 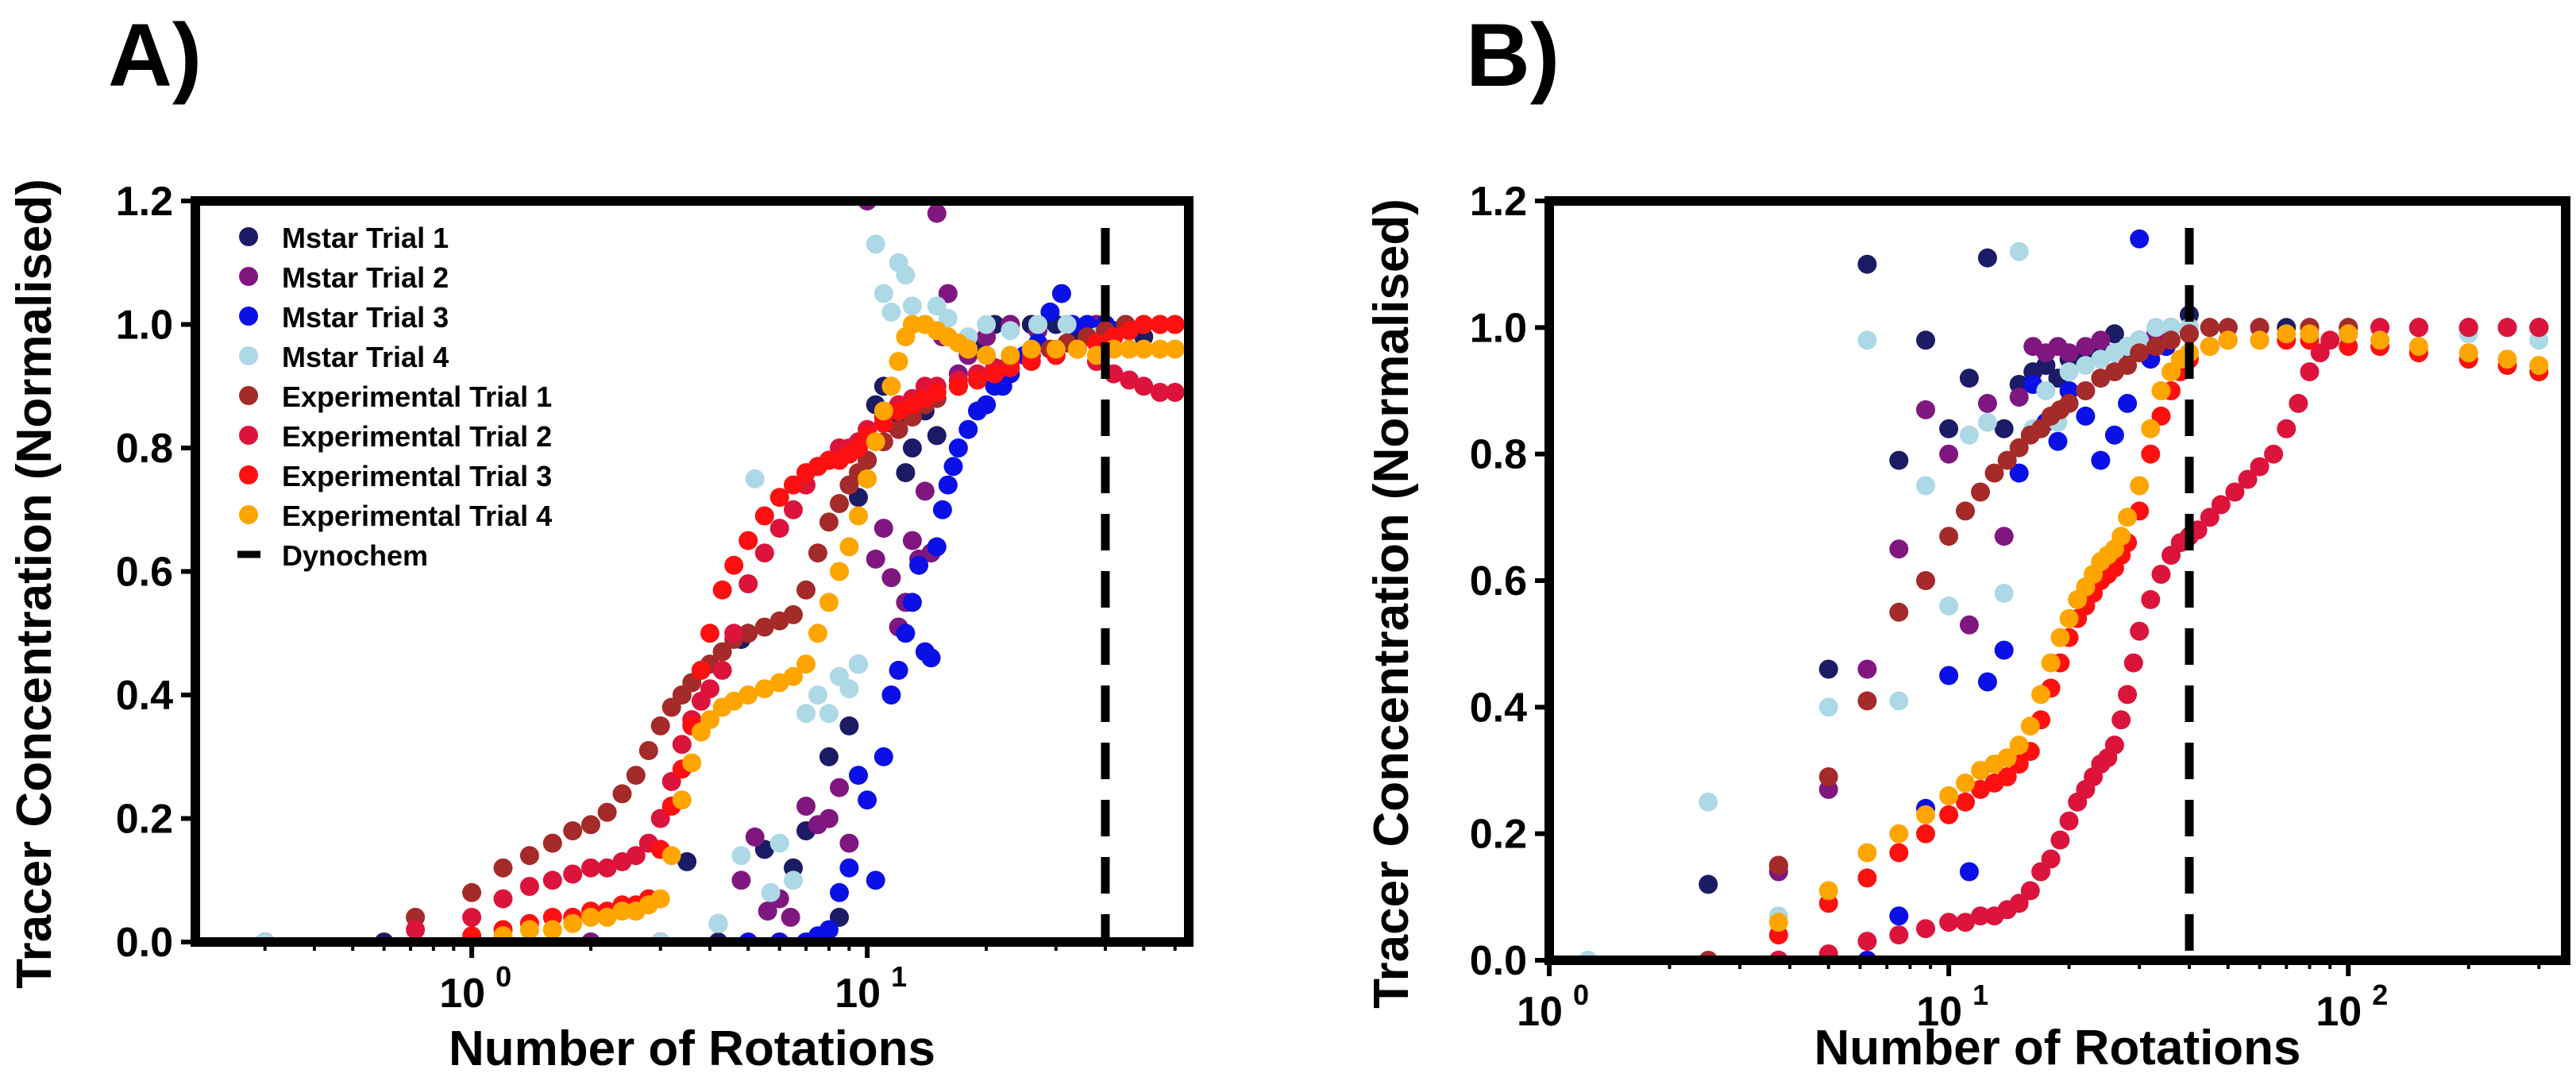 What do you see at coordinates (155, 55) in the screenshot?
I see `panel-label: A)` at bounding box center [155, 55].